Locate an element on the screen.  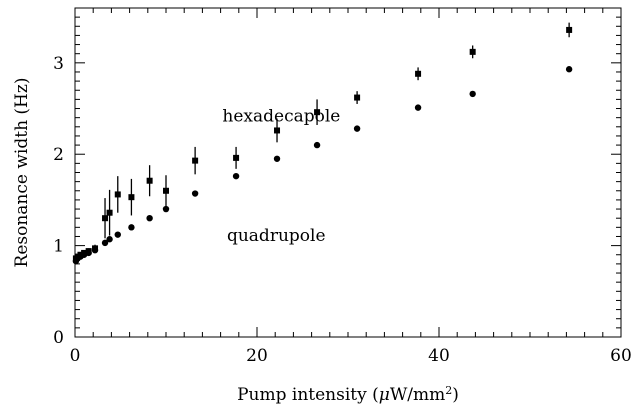
y-tick-label: 3 is located at coordinates (58, 64).